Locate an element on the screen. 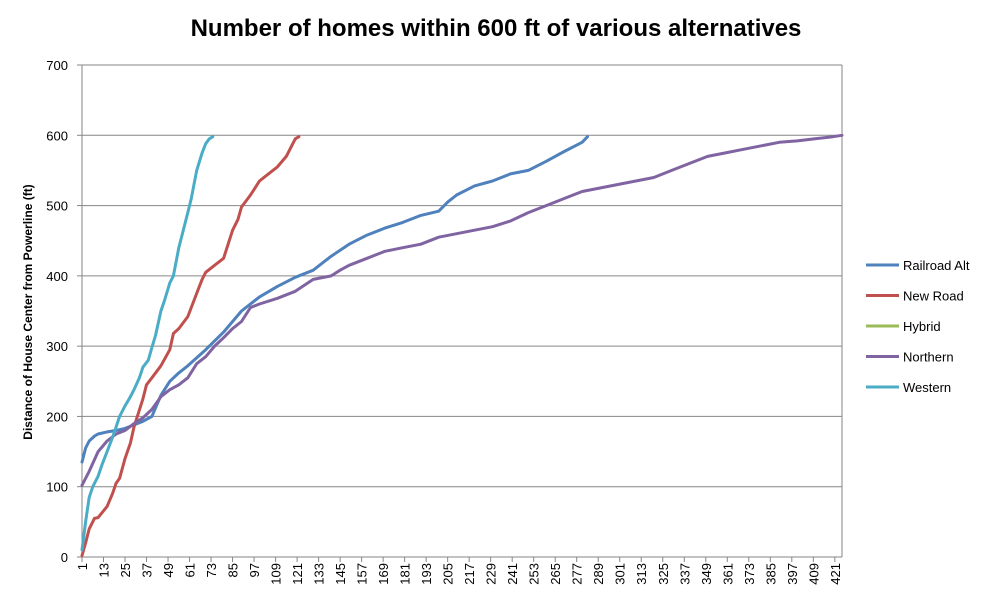 Image resolution: width=993 pixels, height=604 pixels. legend-label-hybrid: Hybrid is located at coordinates (922, 326).